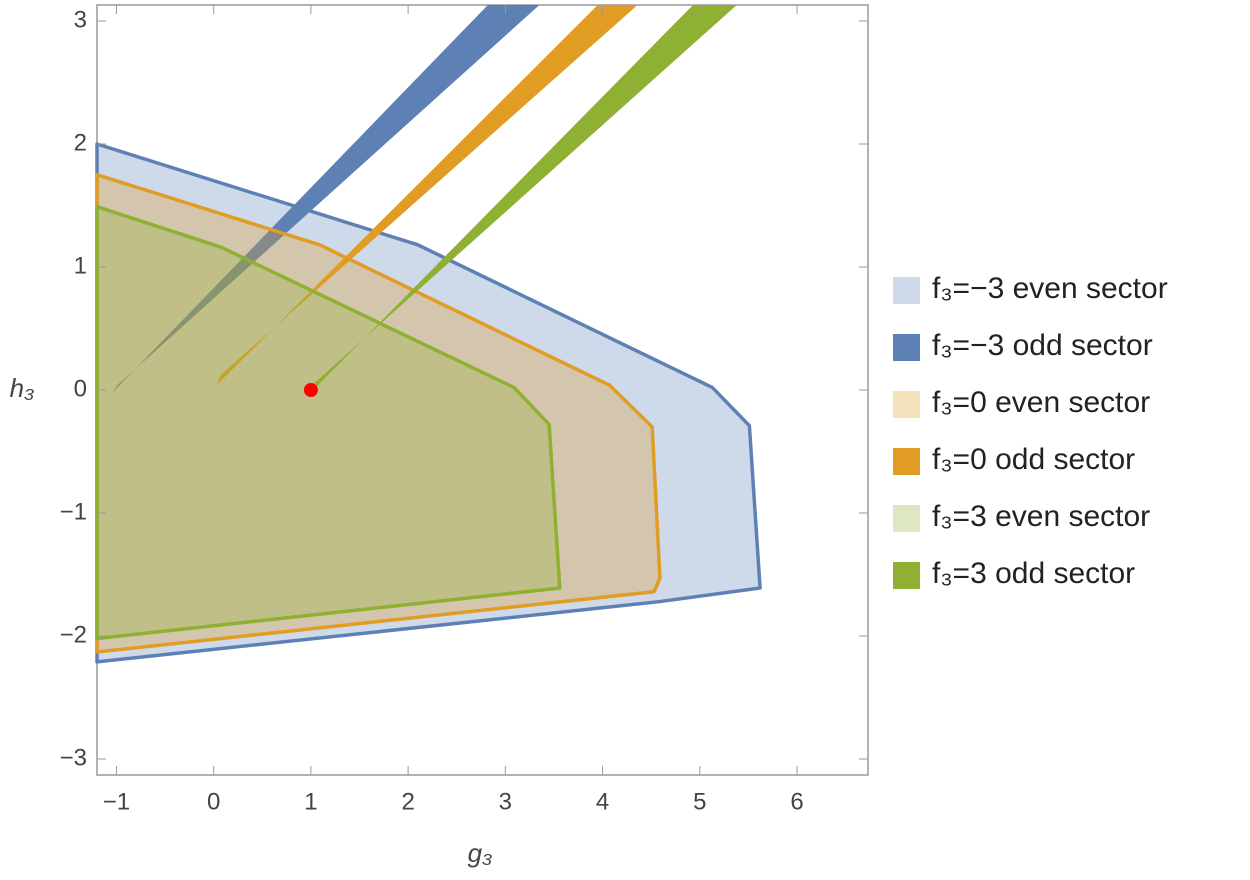 This screenshot has width=1250, height=880. I want to click on y-tick-label: −1, so click(73, 511).